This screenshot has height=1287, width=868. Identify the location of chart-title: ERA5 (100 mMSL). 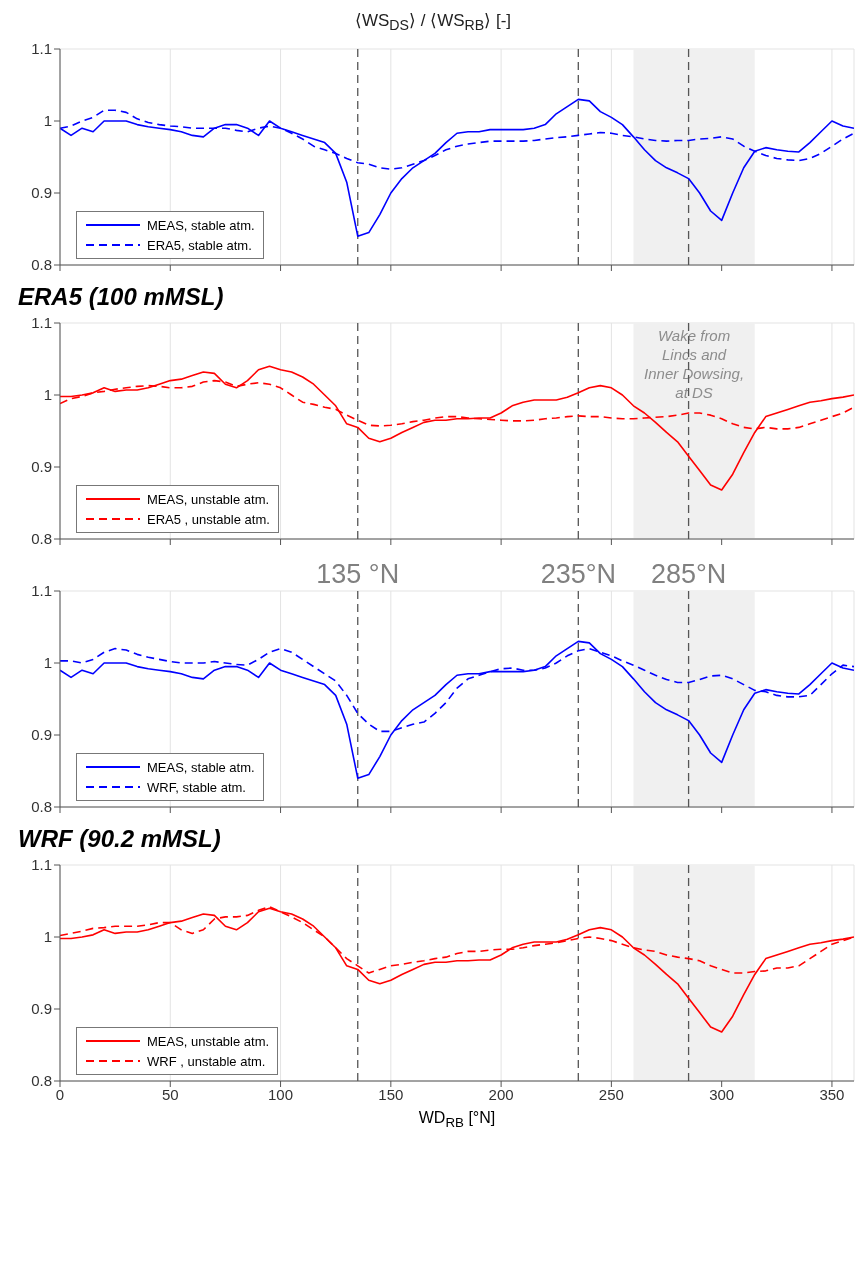
(121, 297).